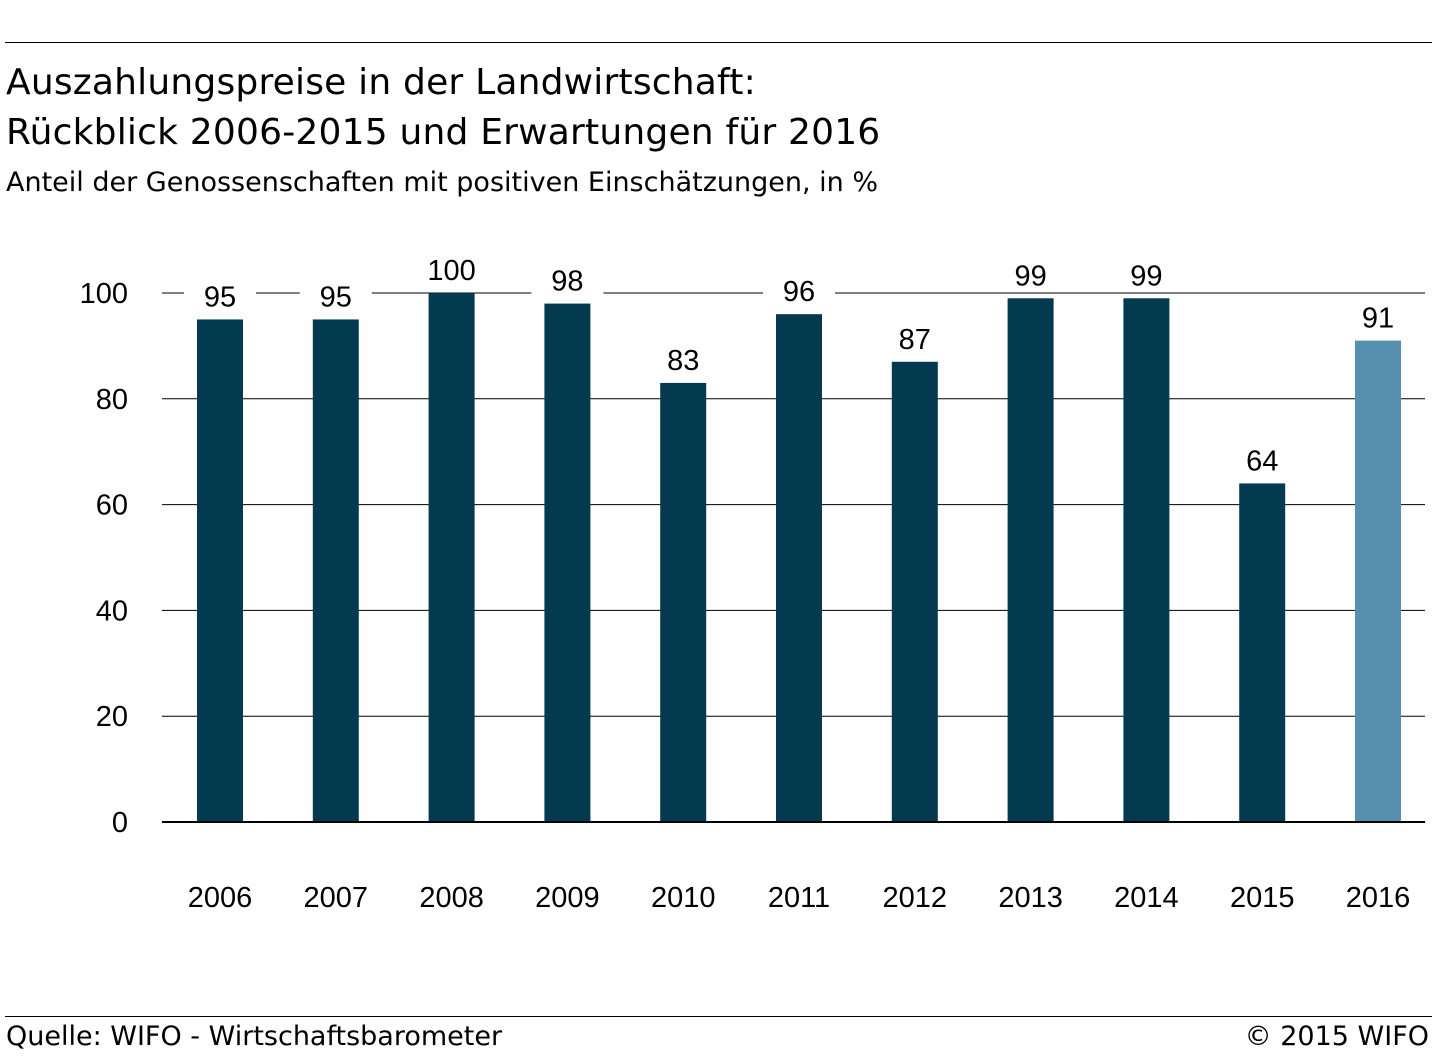  Describe the element at coordinates (1378, 319) in the screenshot. I see `data-label-2016: 91` at that location.